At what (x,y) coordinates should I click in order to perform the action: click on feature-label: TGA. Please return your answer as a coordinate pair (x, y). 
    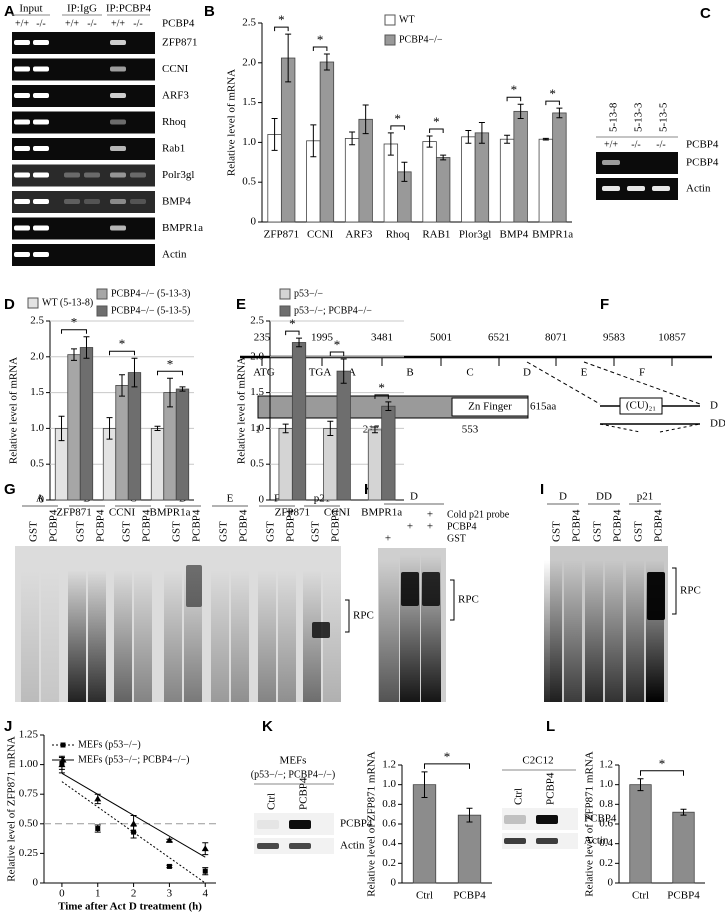
    Looking at the image, I should click on (320, 373).